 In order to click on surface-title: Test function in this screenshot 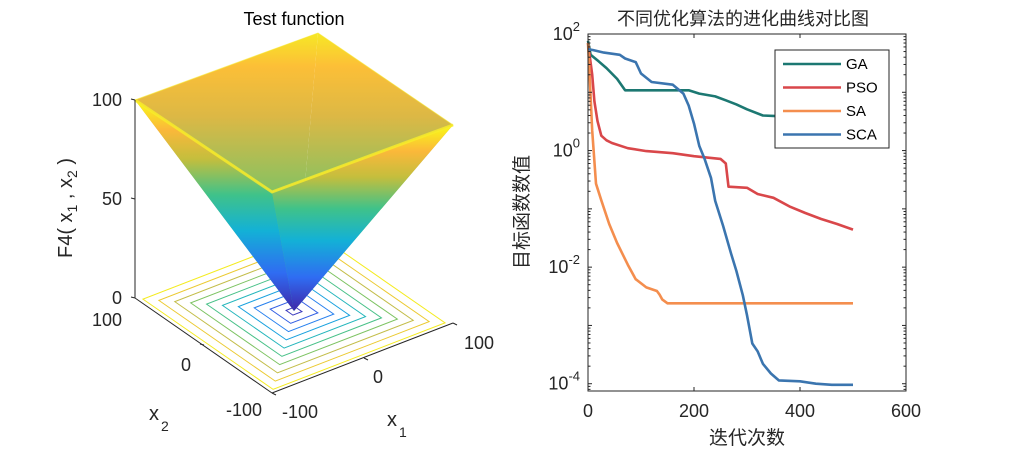, I will do `click(293, 19)`.